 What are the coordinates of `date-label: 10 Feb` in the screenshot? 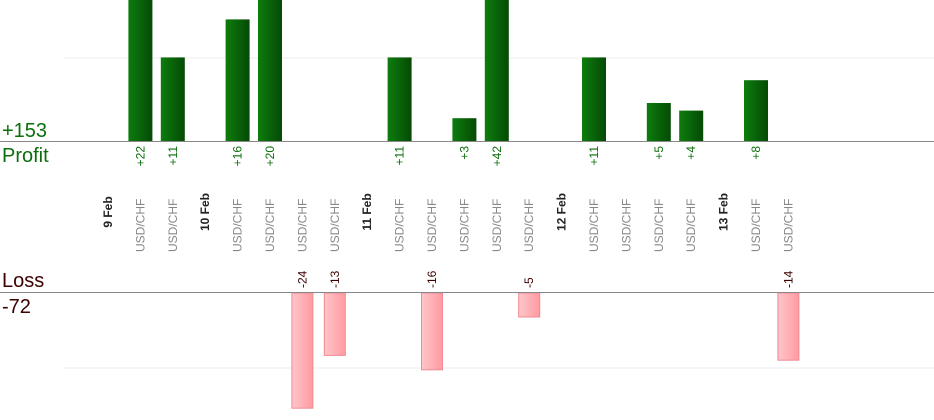 It's located at (205, 212).